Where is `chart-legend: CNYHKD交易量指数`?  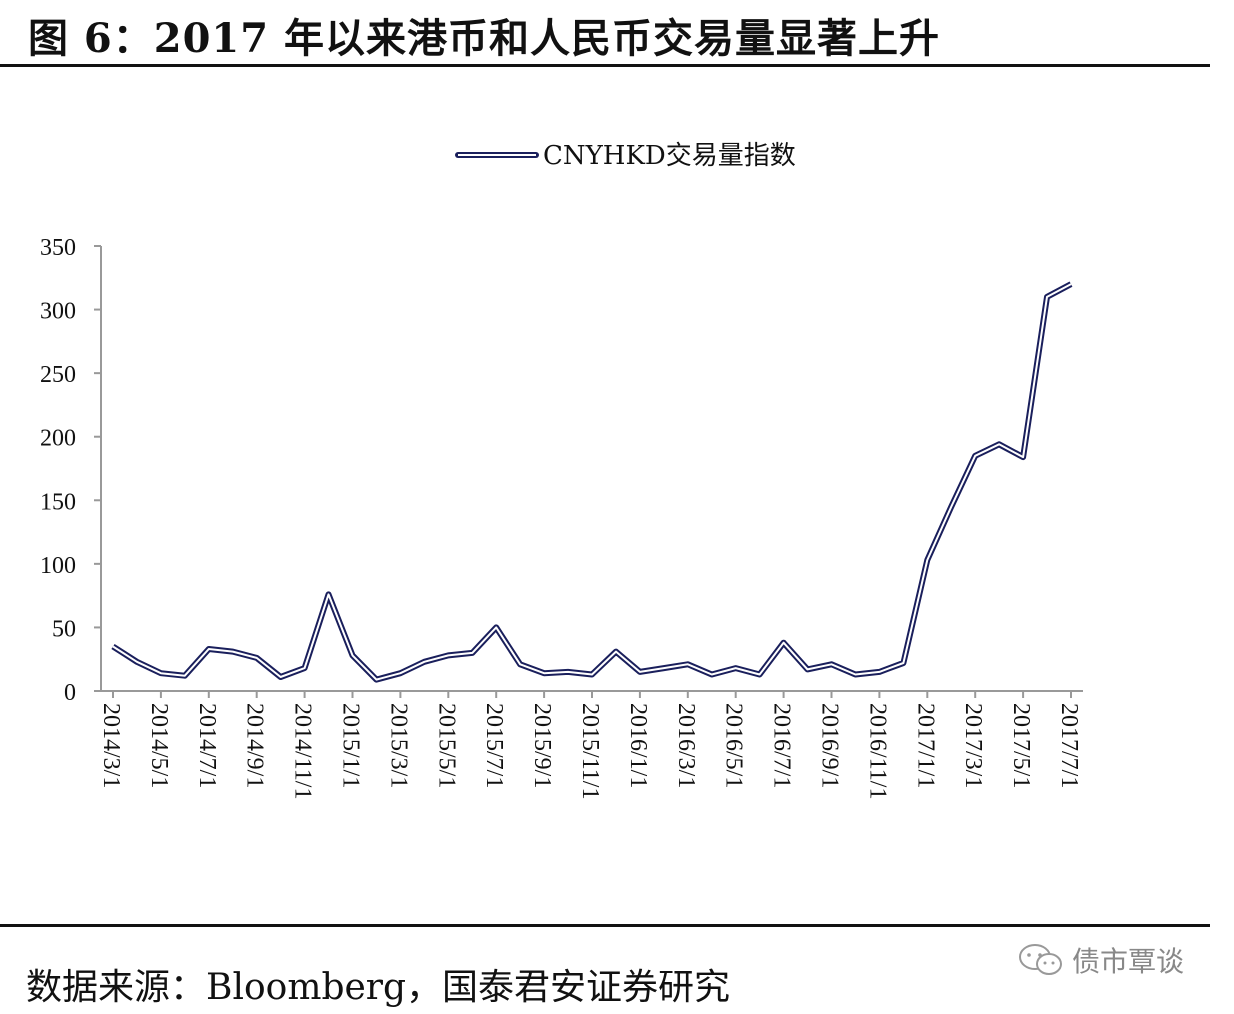
chart-legend: CNYHKD交易量指数 is located at coordinates (625, 156).